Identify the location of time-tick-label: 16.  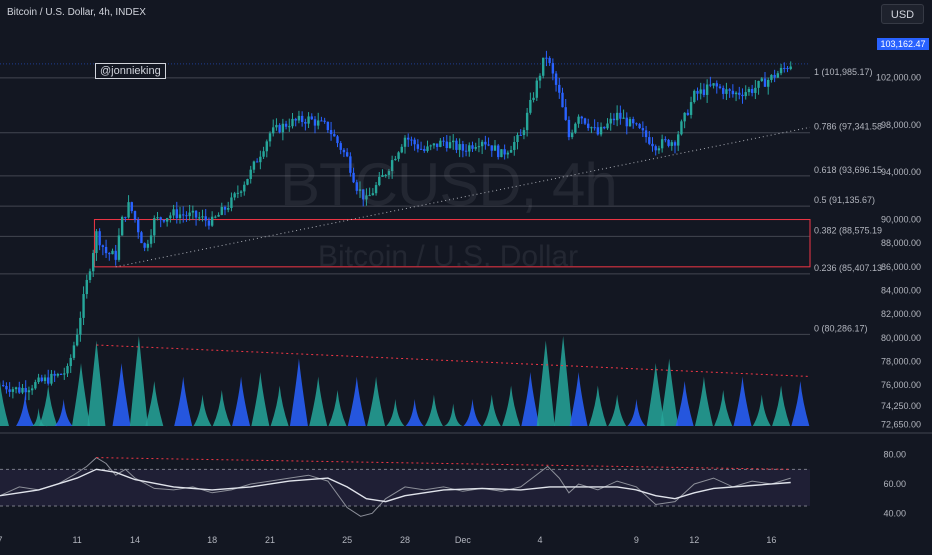
(771, 540).